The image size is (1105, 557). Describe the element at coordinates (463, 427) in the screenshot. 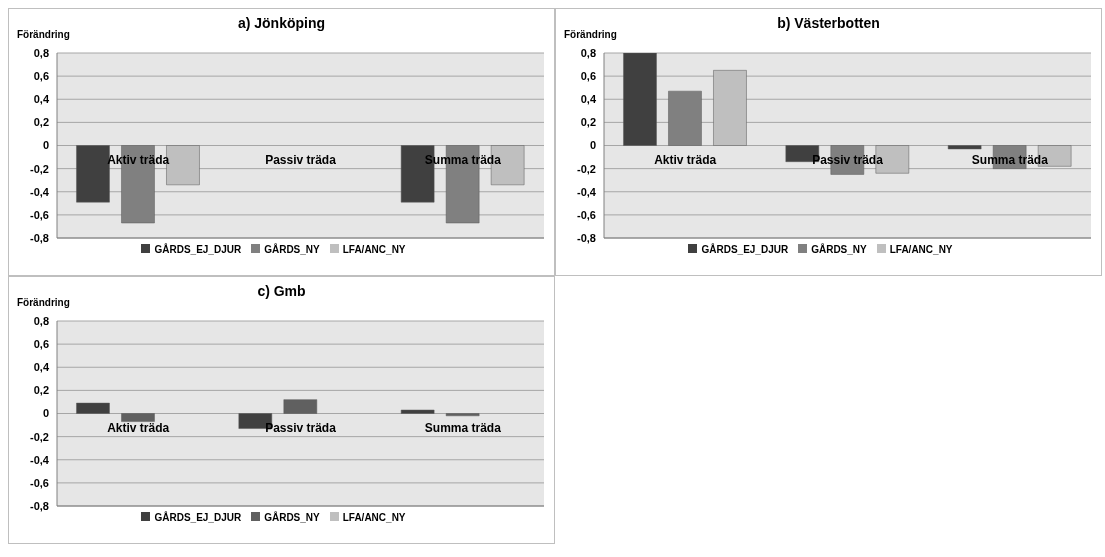

I see `x-tick-label: Summa träda` at that location.